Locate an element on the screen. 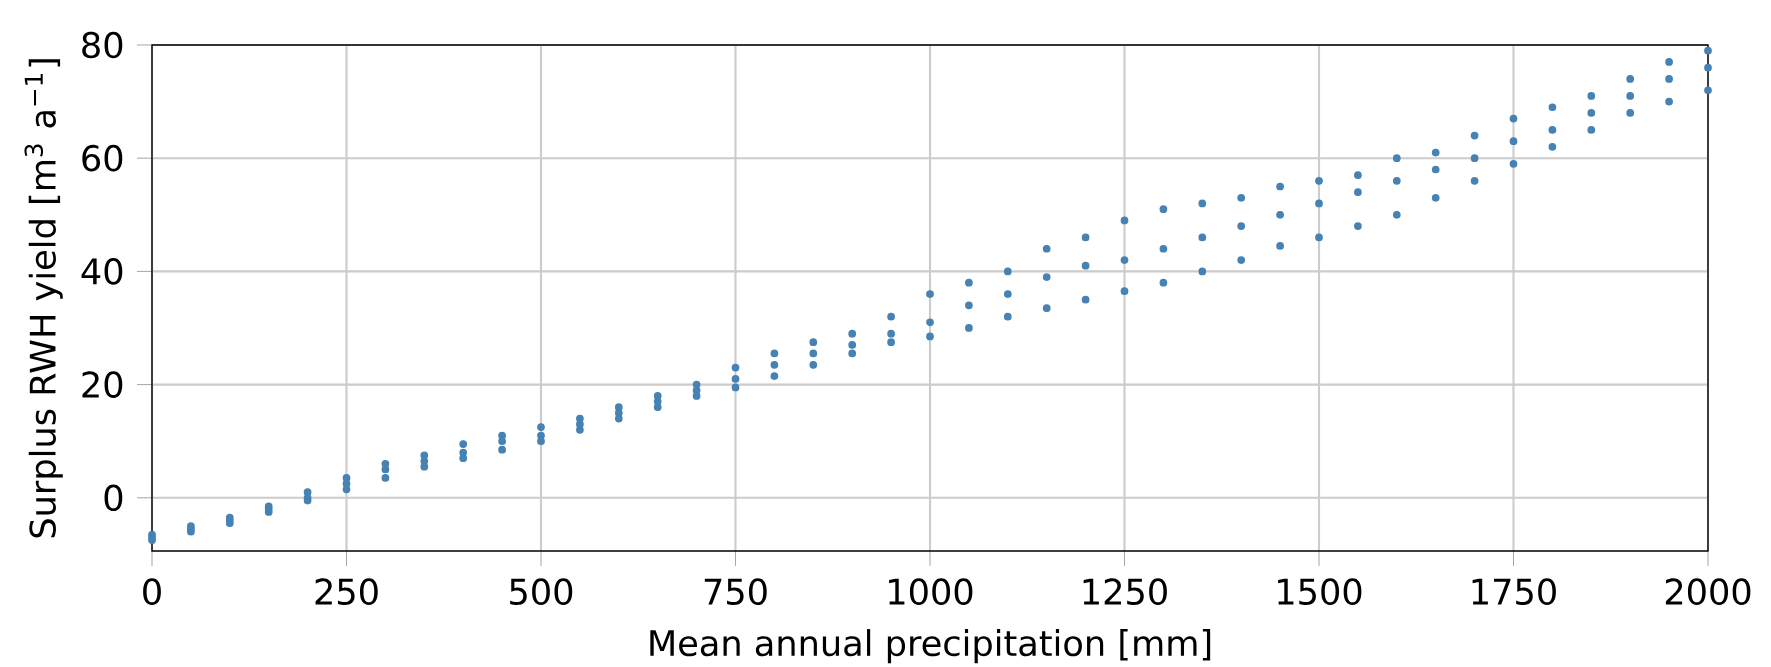 The width and height of the screenshot is (1771, 667). x-tick-label: 1250 is located at coordinates (1125, 591).